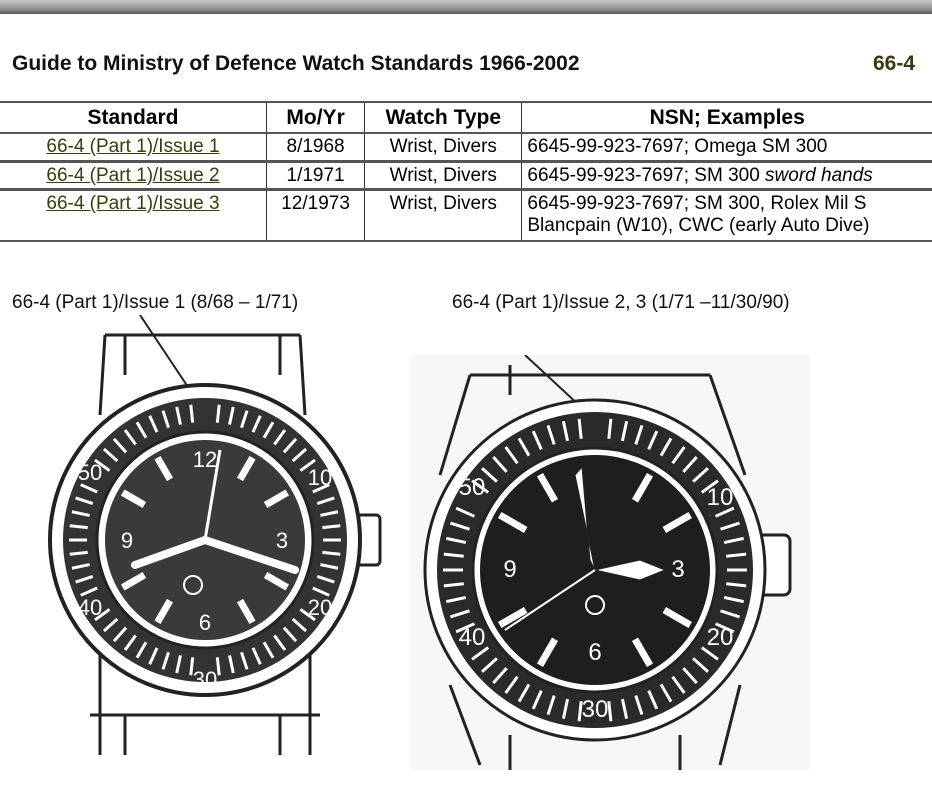  What do you see at coordinates (205, 459) in the screenshot?
I see `dial-numeral-12: 12` at bounding box center [205, 459].